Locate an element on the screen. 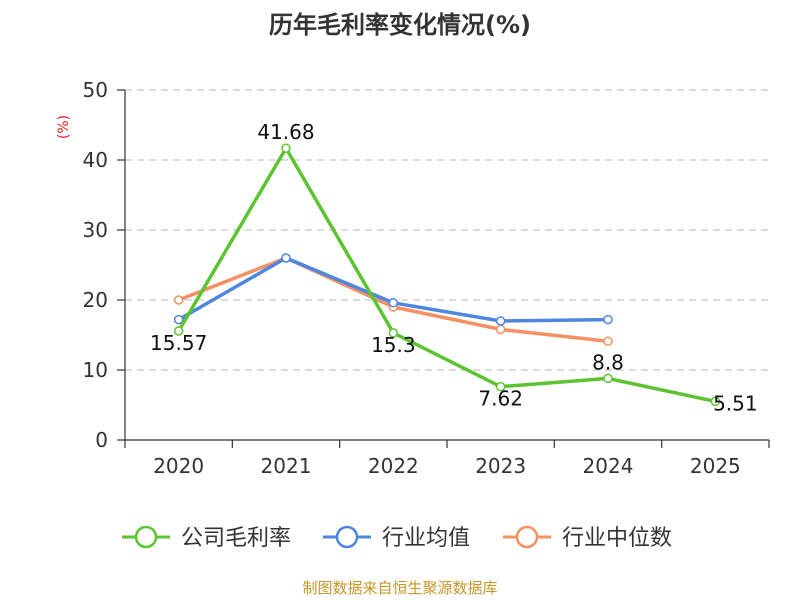 This screenshot has width=800, height=600. y-tick-label: 40 is located at coordinates (95, 160).